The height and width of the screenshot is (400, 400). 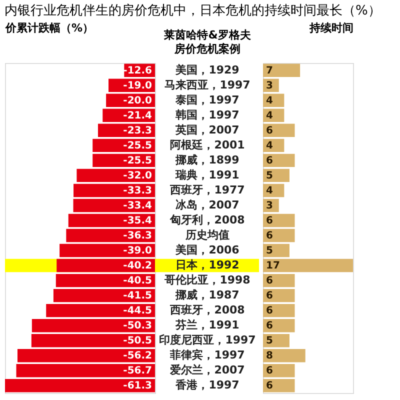 What do you see at coordinates (137, 70) in the screenshot?
I see `data-label: -12.6` at bounding box center [137, 70].